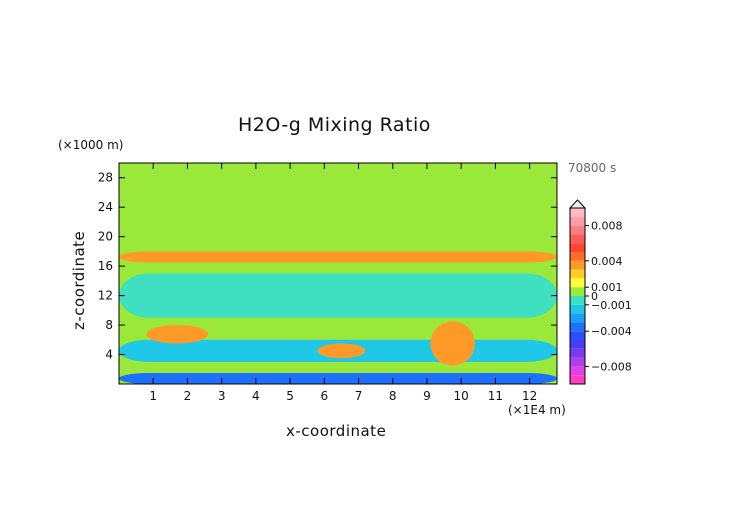 The width and height of the screenshot is (752, 532). What do you see at coordinates (611, 331) in the screenshot?
I see `colorbar-tick-label: −0.004` at bounding box center [611, 331].